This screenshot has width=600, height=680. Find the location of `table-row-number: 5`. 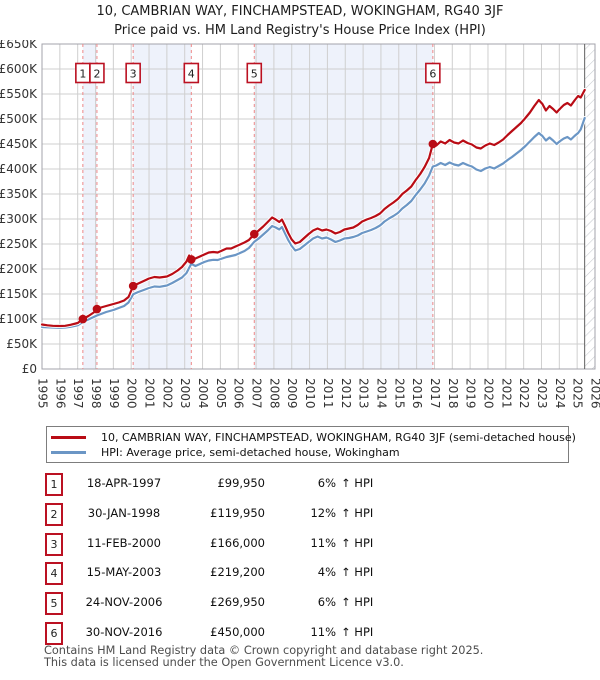

table-row-number: 5 is located at coordinates (54, 604).